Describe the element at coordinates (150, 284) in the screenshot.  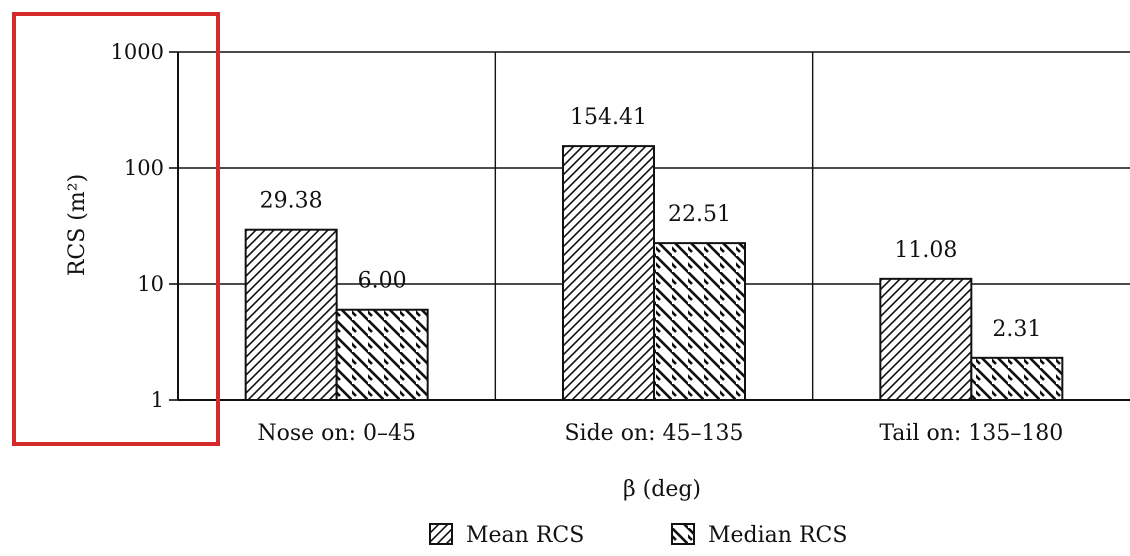
I see `y-tick-label: 10` at that location.